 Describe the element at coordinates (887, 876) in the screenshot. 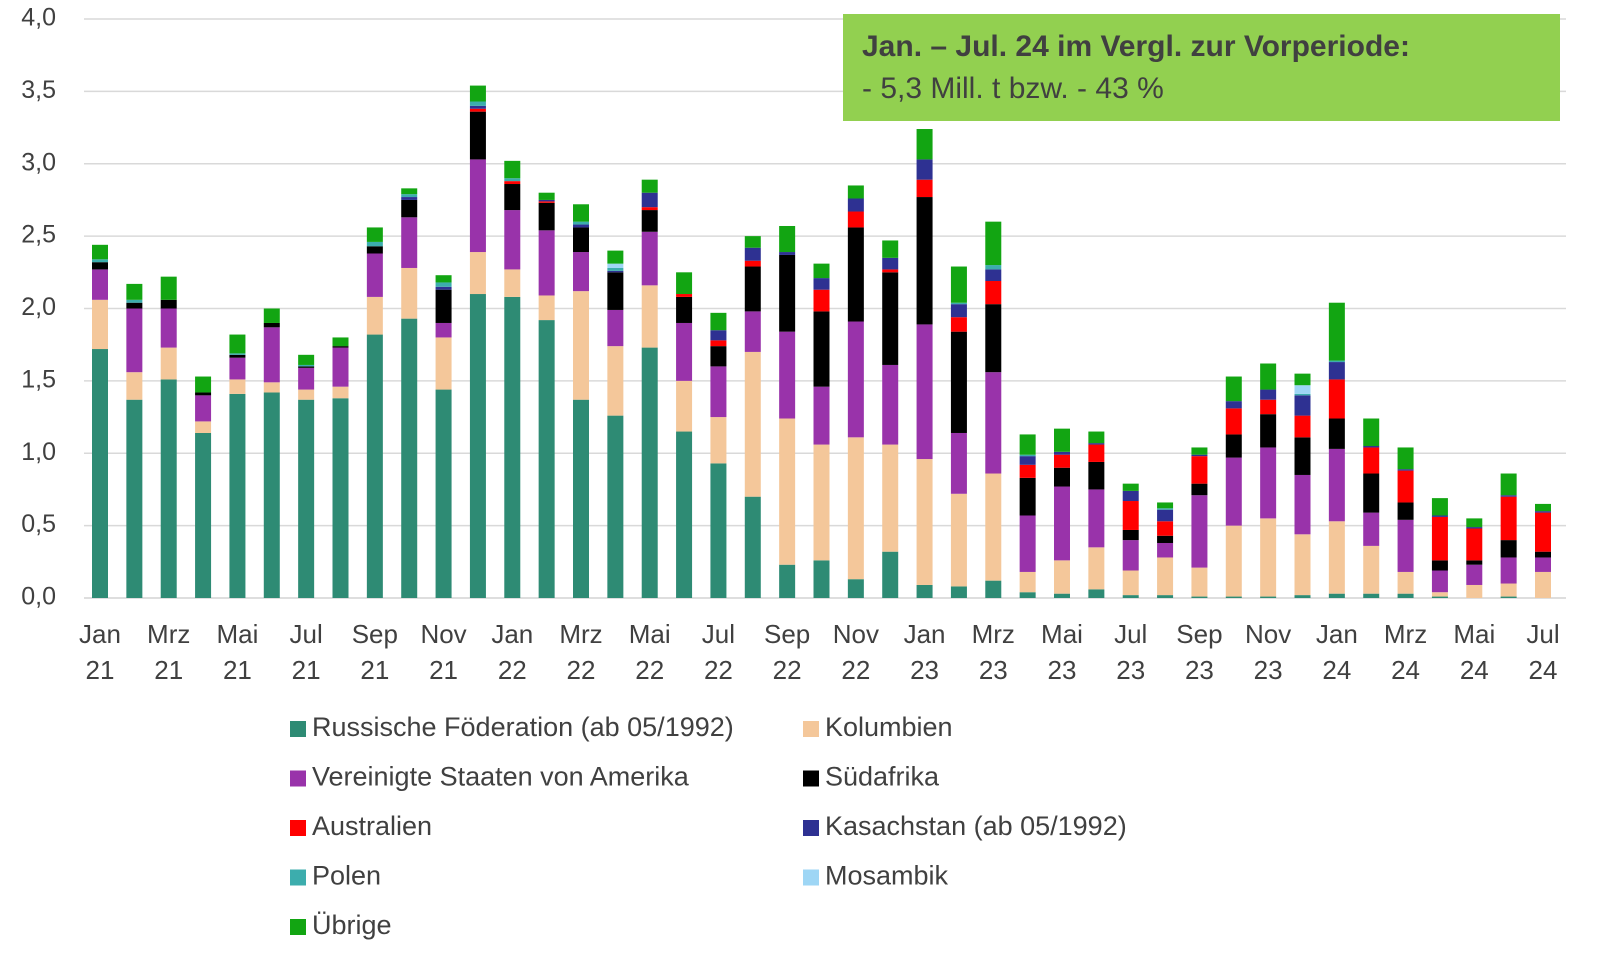

I see `legend-label: Mosambik` at that location.